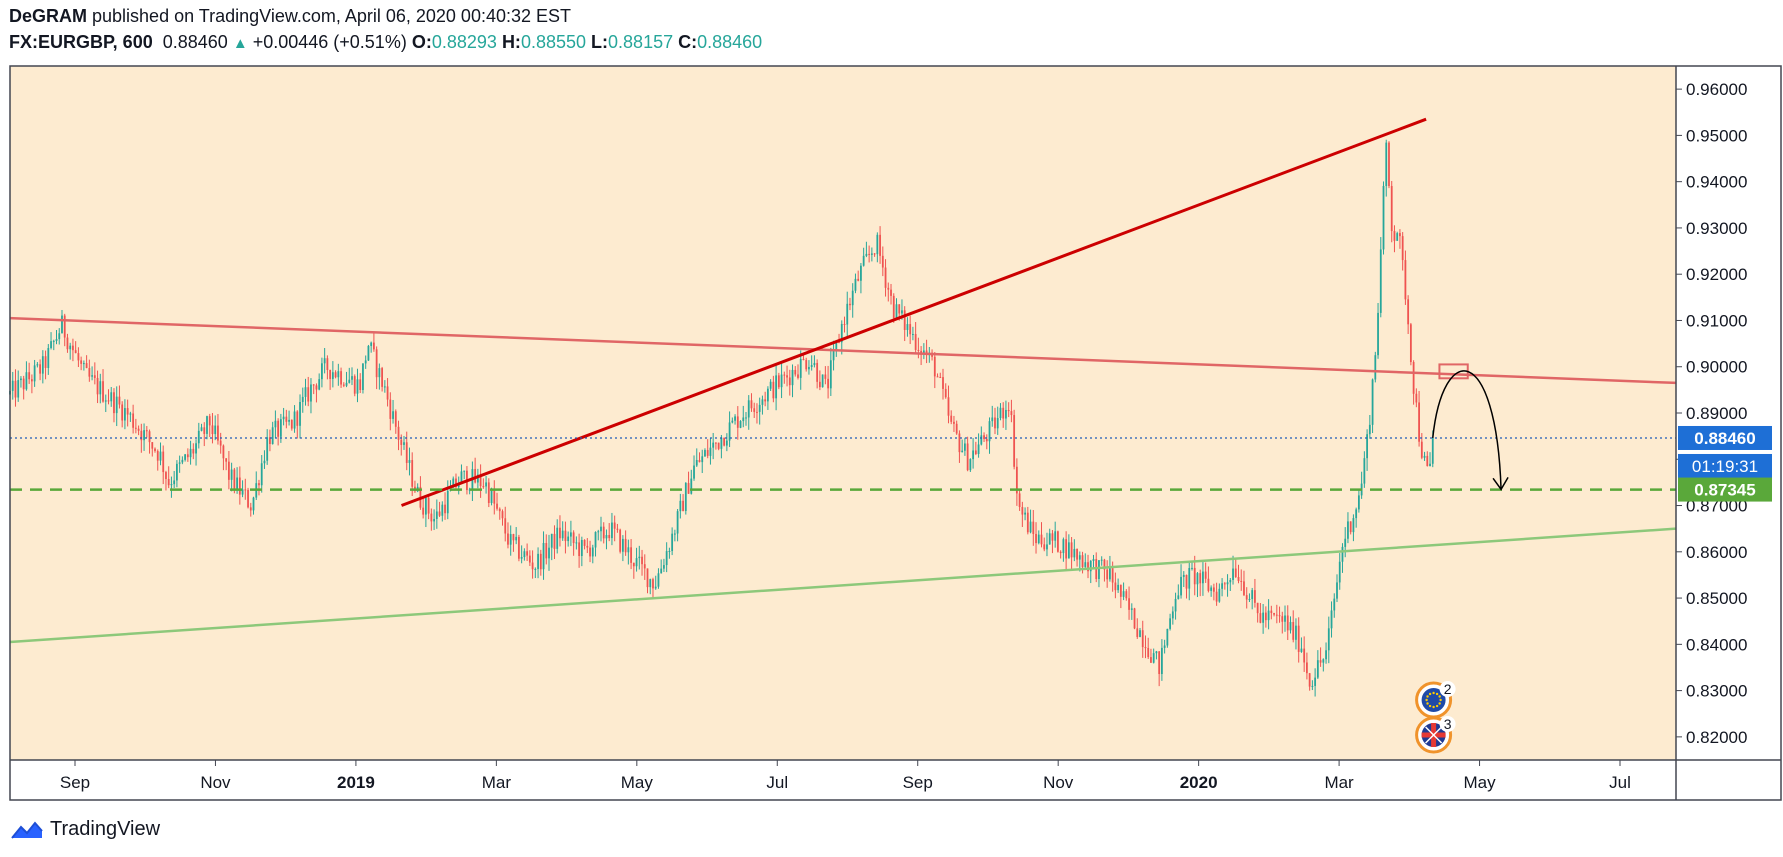  What do you see at coordinates (48, 16) in the screenshot?
I see `author-name: DeGRAM` at bounding box center [48, 16].